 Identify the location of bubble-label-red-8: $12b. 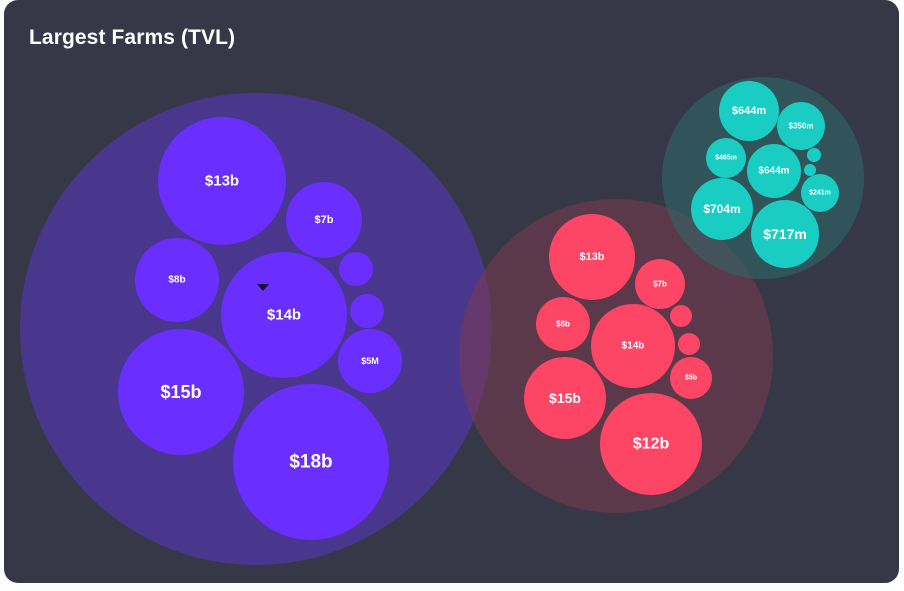
(651, 444).